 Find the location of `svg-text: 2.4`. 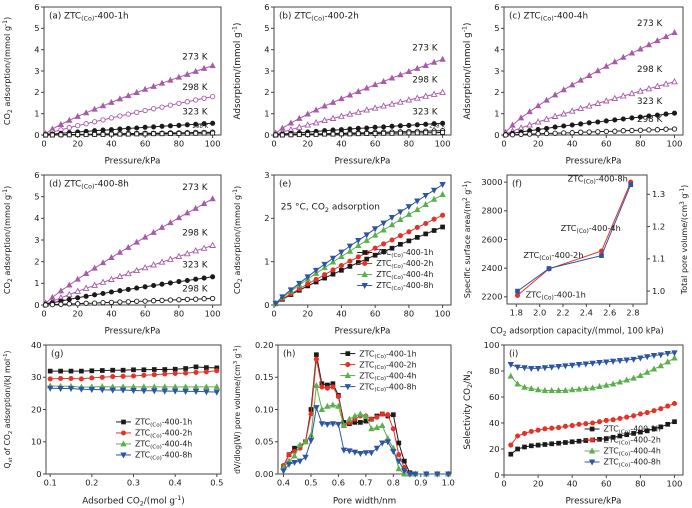

svg-text: 2.4 is located at coordinates (586, 313).